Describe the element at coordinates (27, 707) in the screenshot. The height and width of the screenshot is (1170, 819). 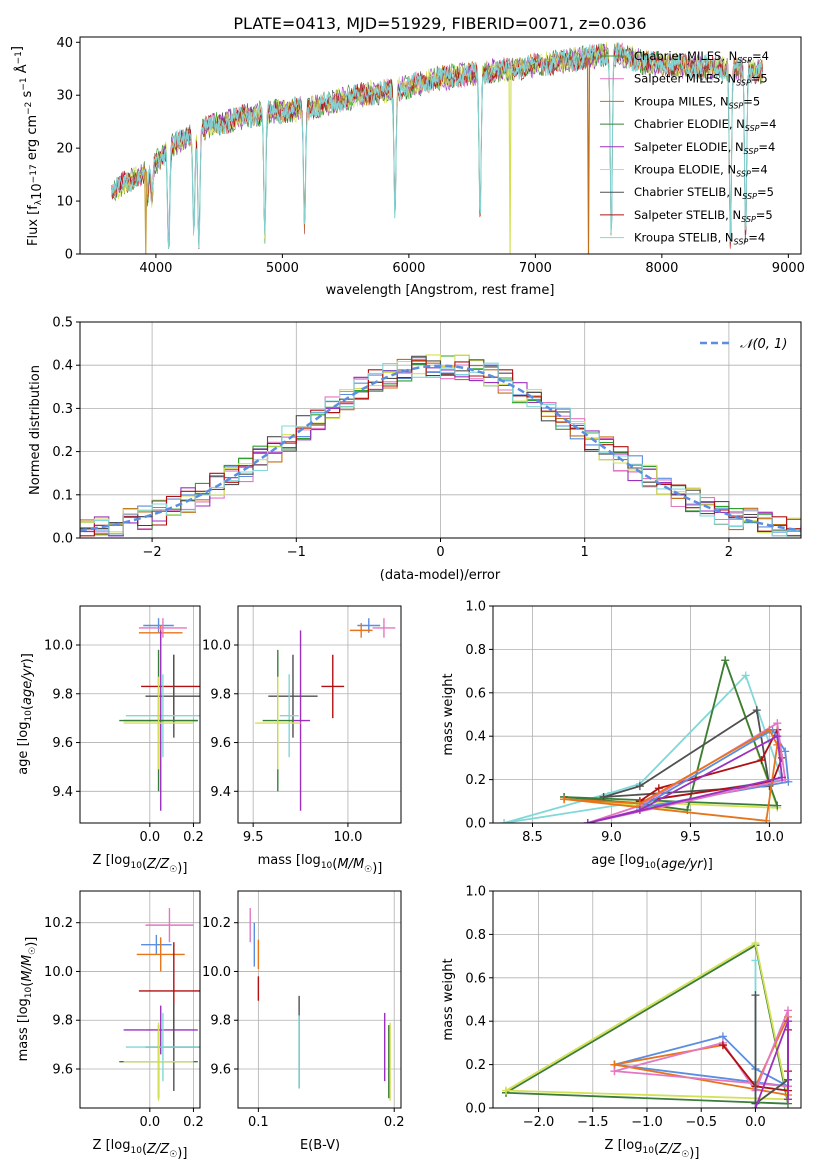
I see `y-axis-label-part: (` at that location.